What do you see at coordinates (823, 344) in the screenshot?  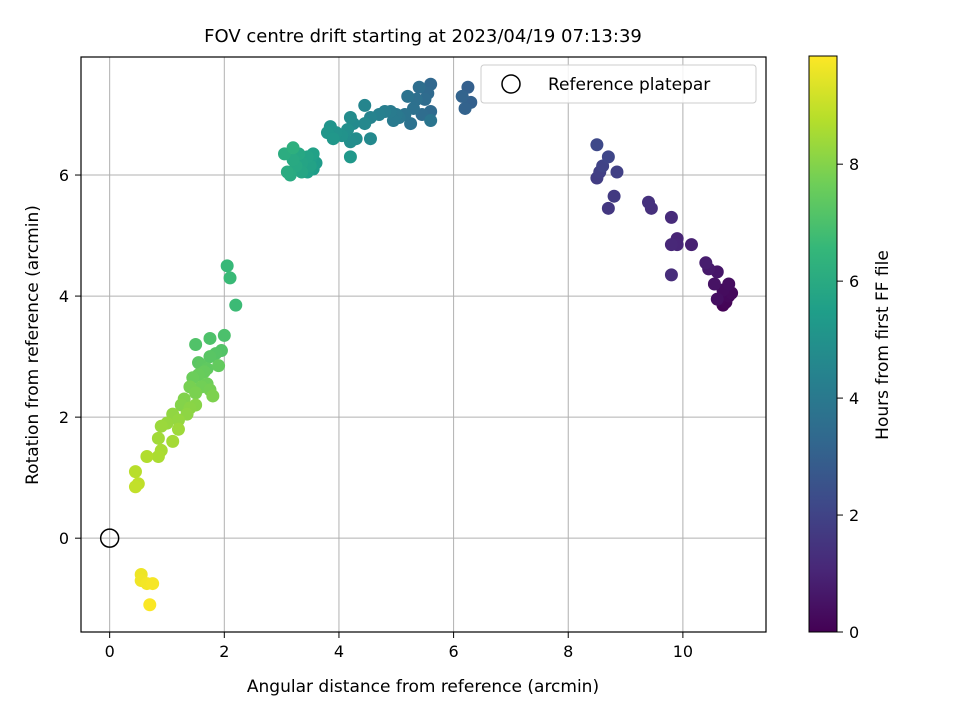 I see `colorbar-gradient` at bounding box center [823, 344].